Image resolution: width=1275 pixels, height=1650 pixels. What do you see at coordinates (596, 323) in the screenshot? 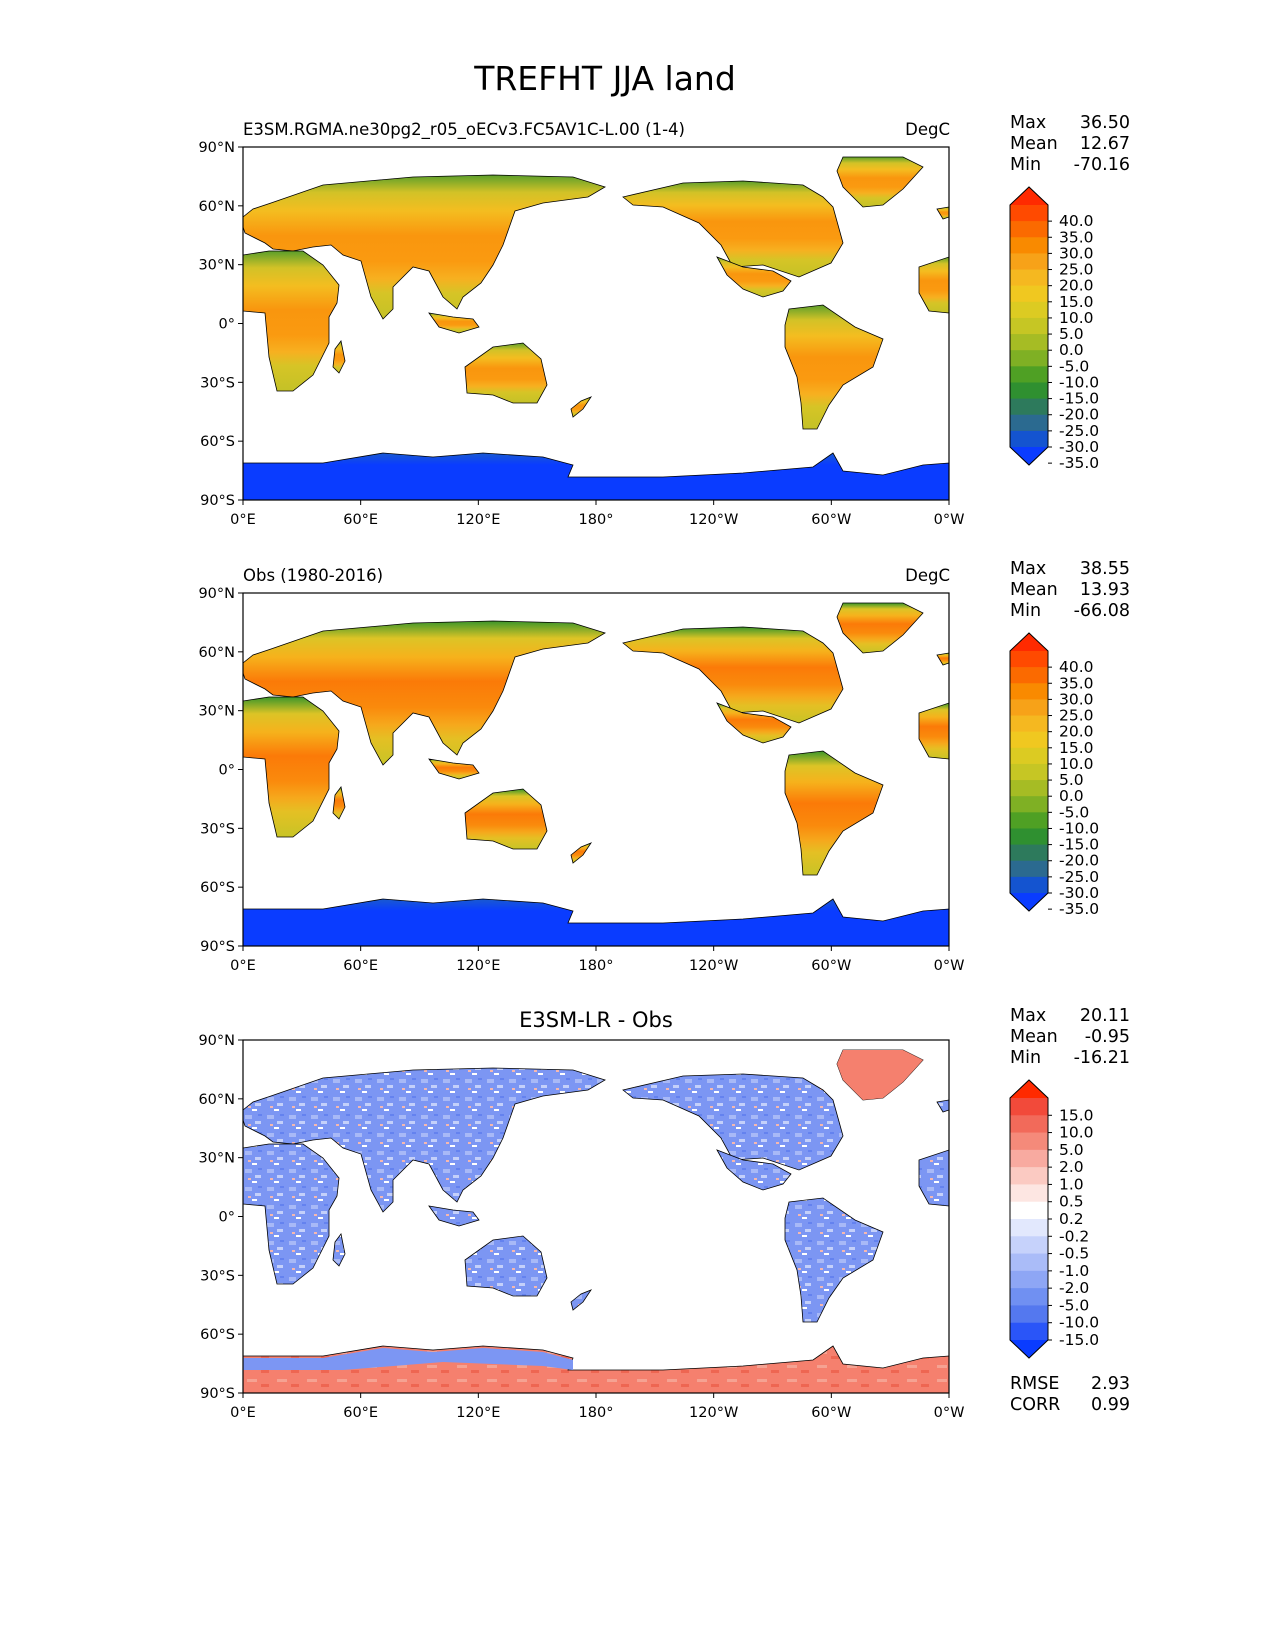
I see `panel-model-map` at bounding box center [596, 323].